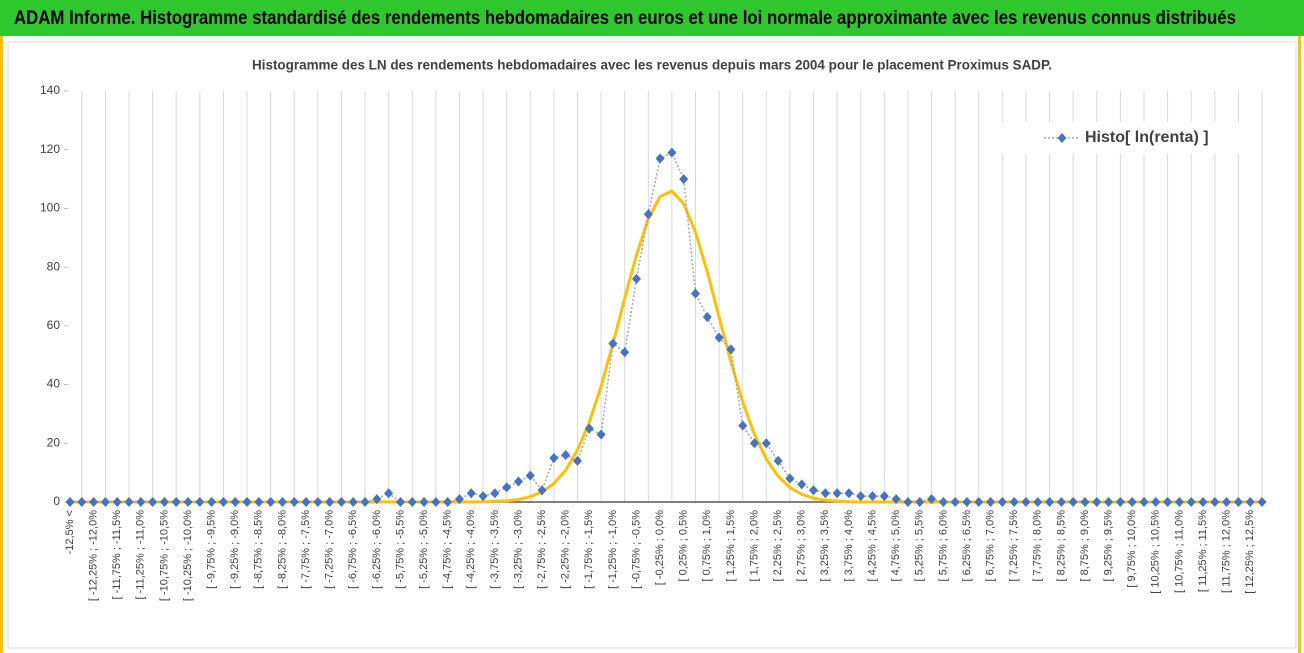 The height and width of the screenshot is (653, 1304). Describe the element at coordinates (754, 546) in the screenshot. I see `x-tick-label: [ 1,75% ; 2,0%` at that location.